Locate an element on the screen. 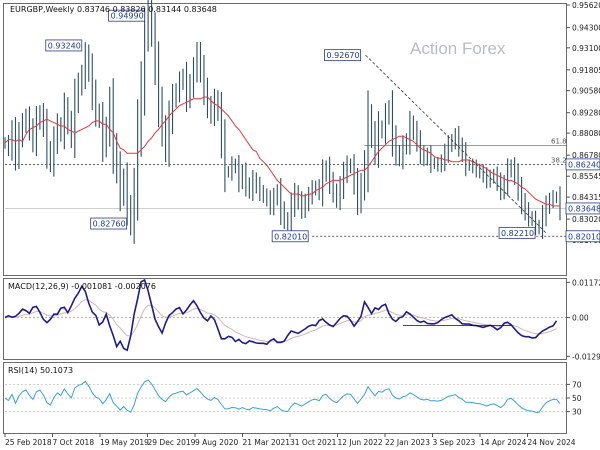 The height and width of the screenshot is (450, 600). axis-38-2-label-box is located at coordinates (582, 164).